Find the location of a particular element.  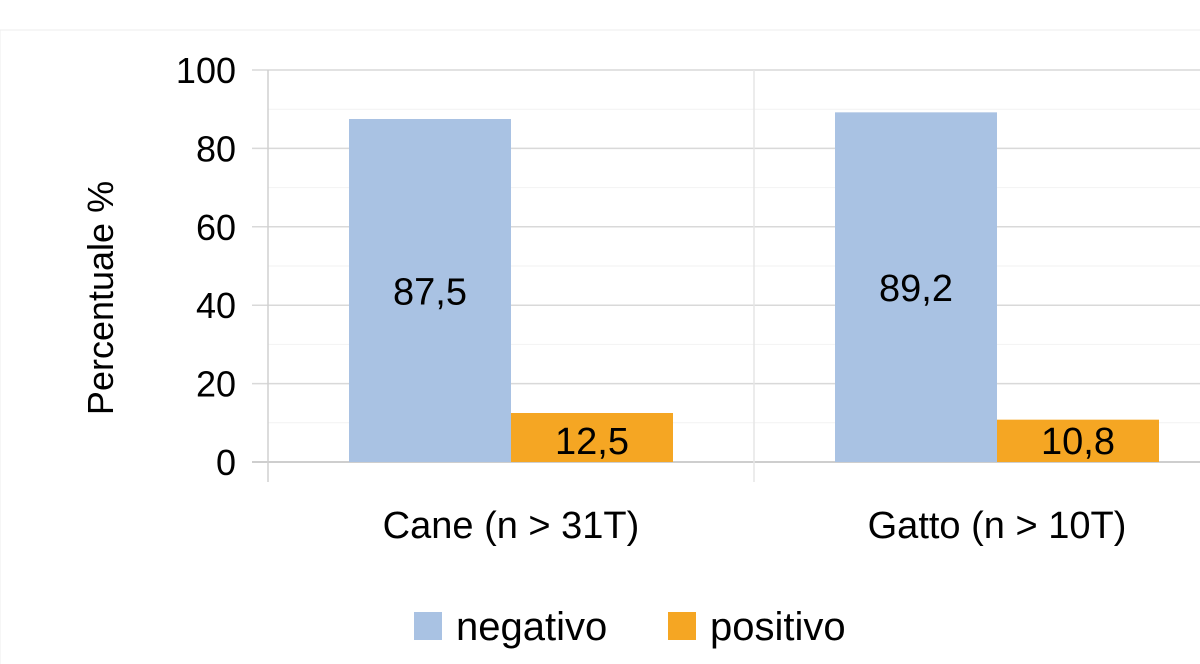

y-axis-title: Percentuale % is located at coordinates (100, 298).